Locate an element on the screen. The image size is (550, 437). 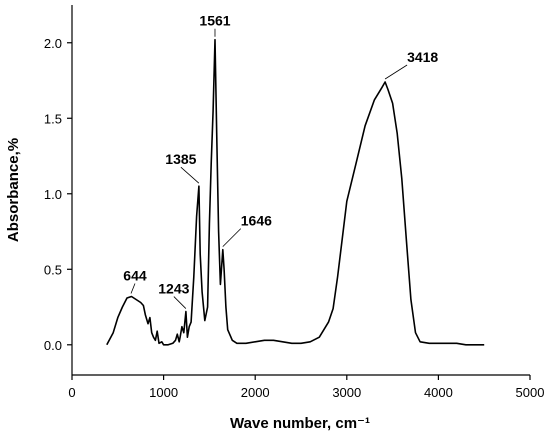
y-tick-label: 0.5 is located at coordinates (53, 269).